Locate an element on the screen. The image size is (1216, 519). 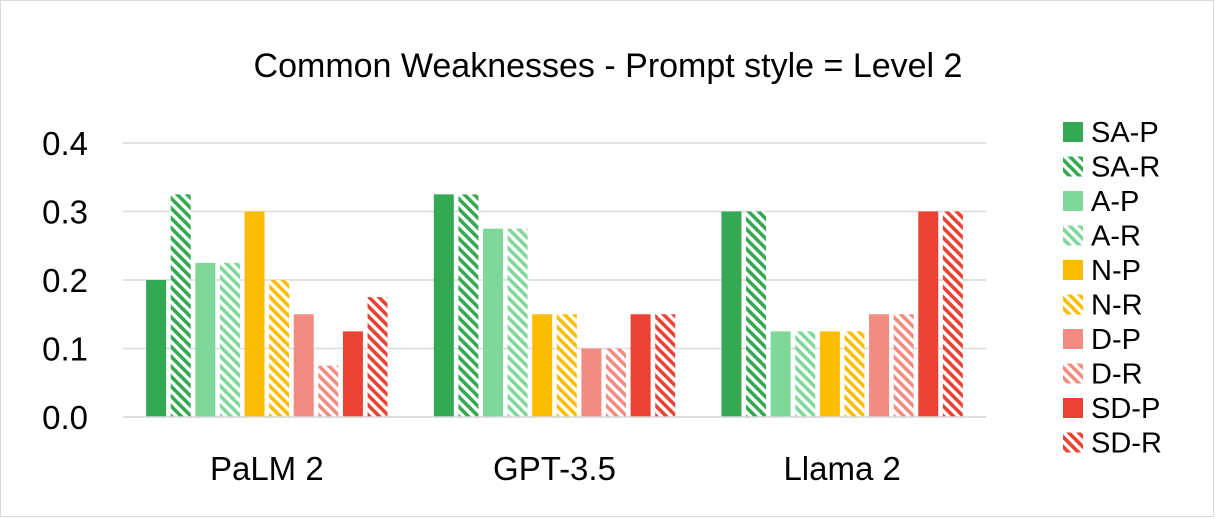
x-category-label: GPT-3.5 is located at coordinates (554, 468).